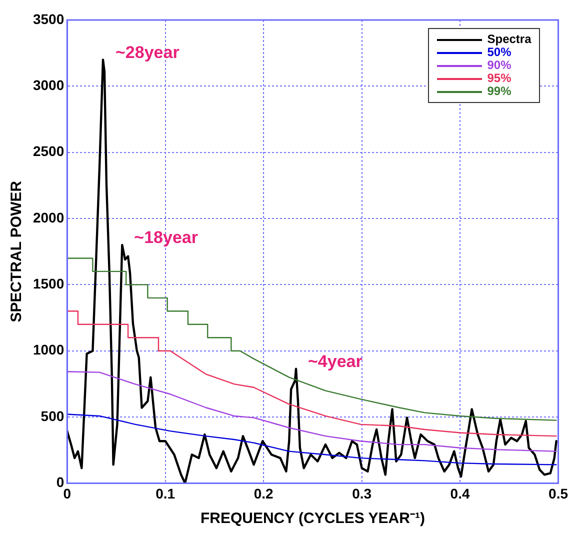 Image resolution: width=571 pixels, height=538 pixels. I want to click on x-tick-label: 0.1, so click(166, 493).